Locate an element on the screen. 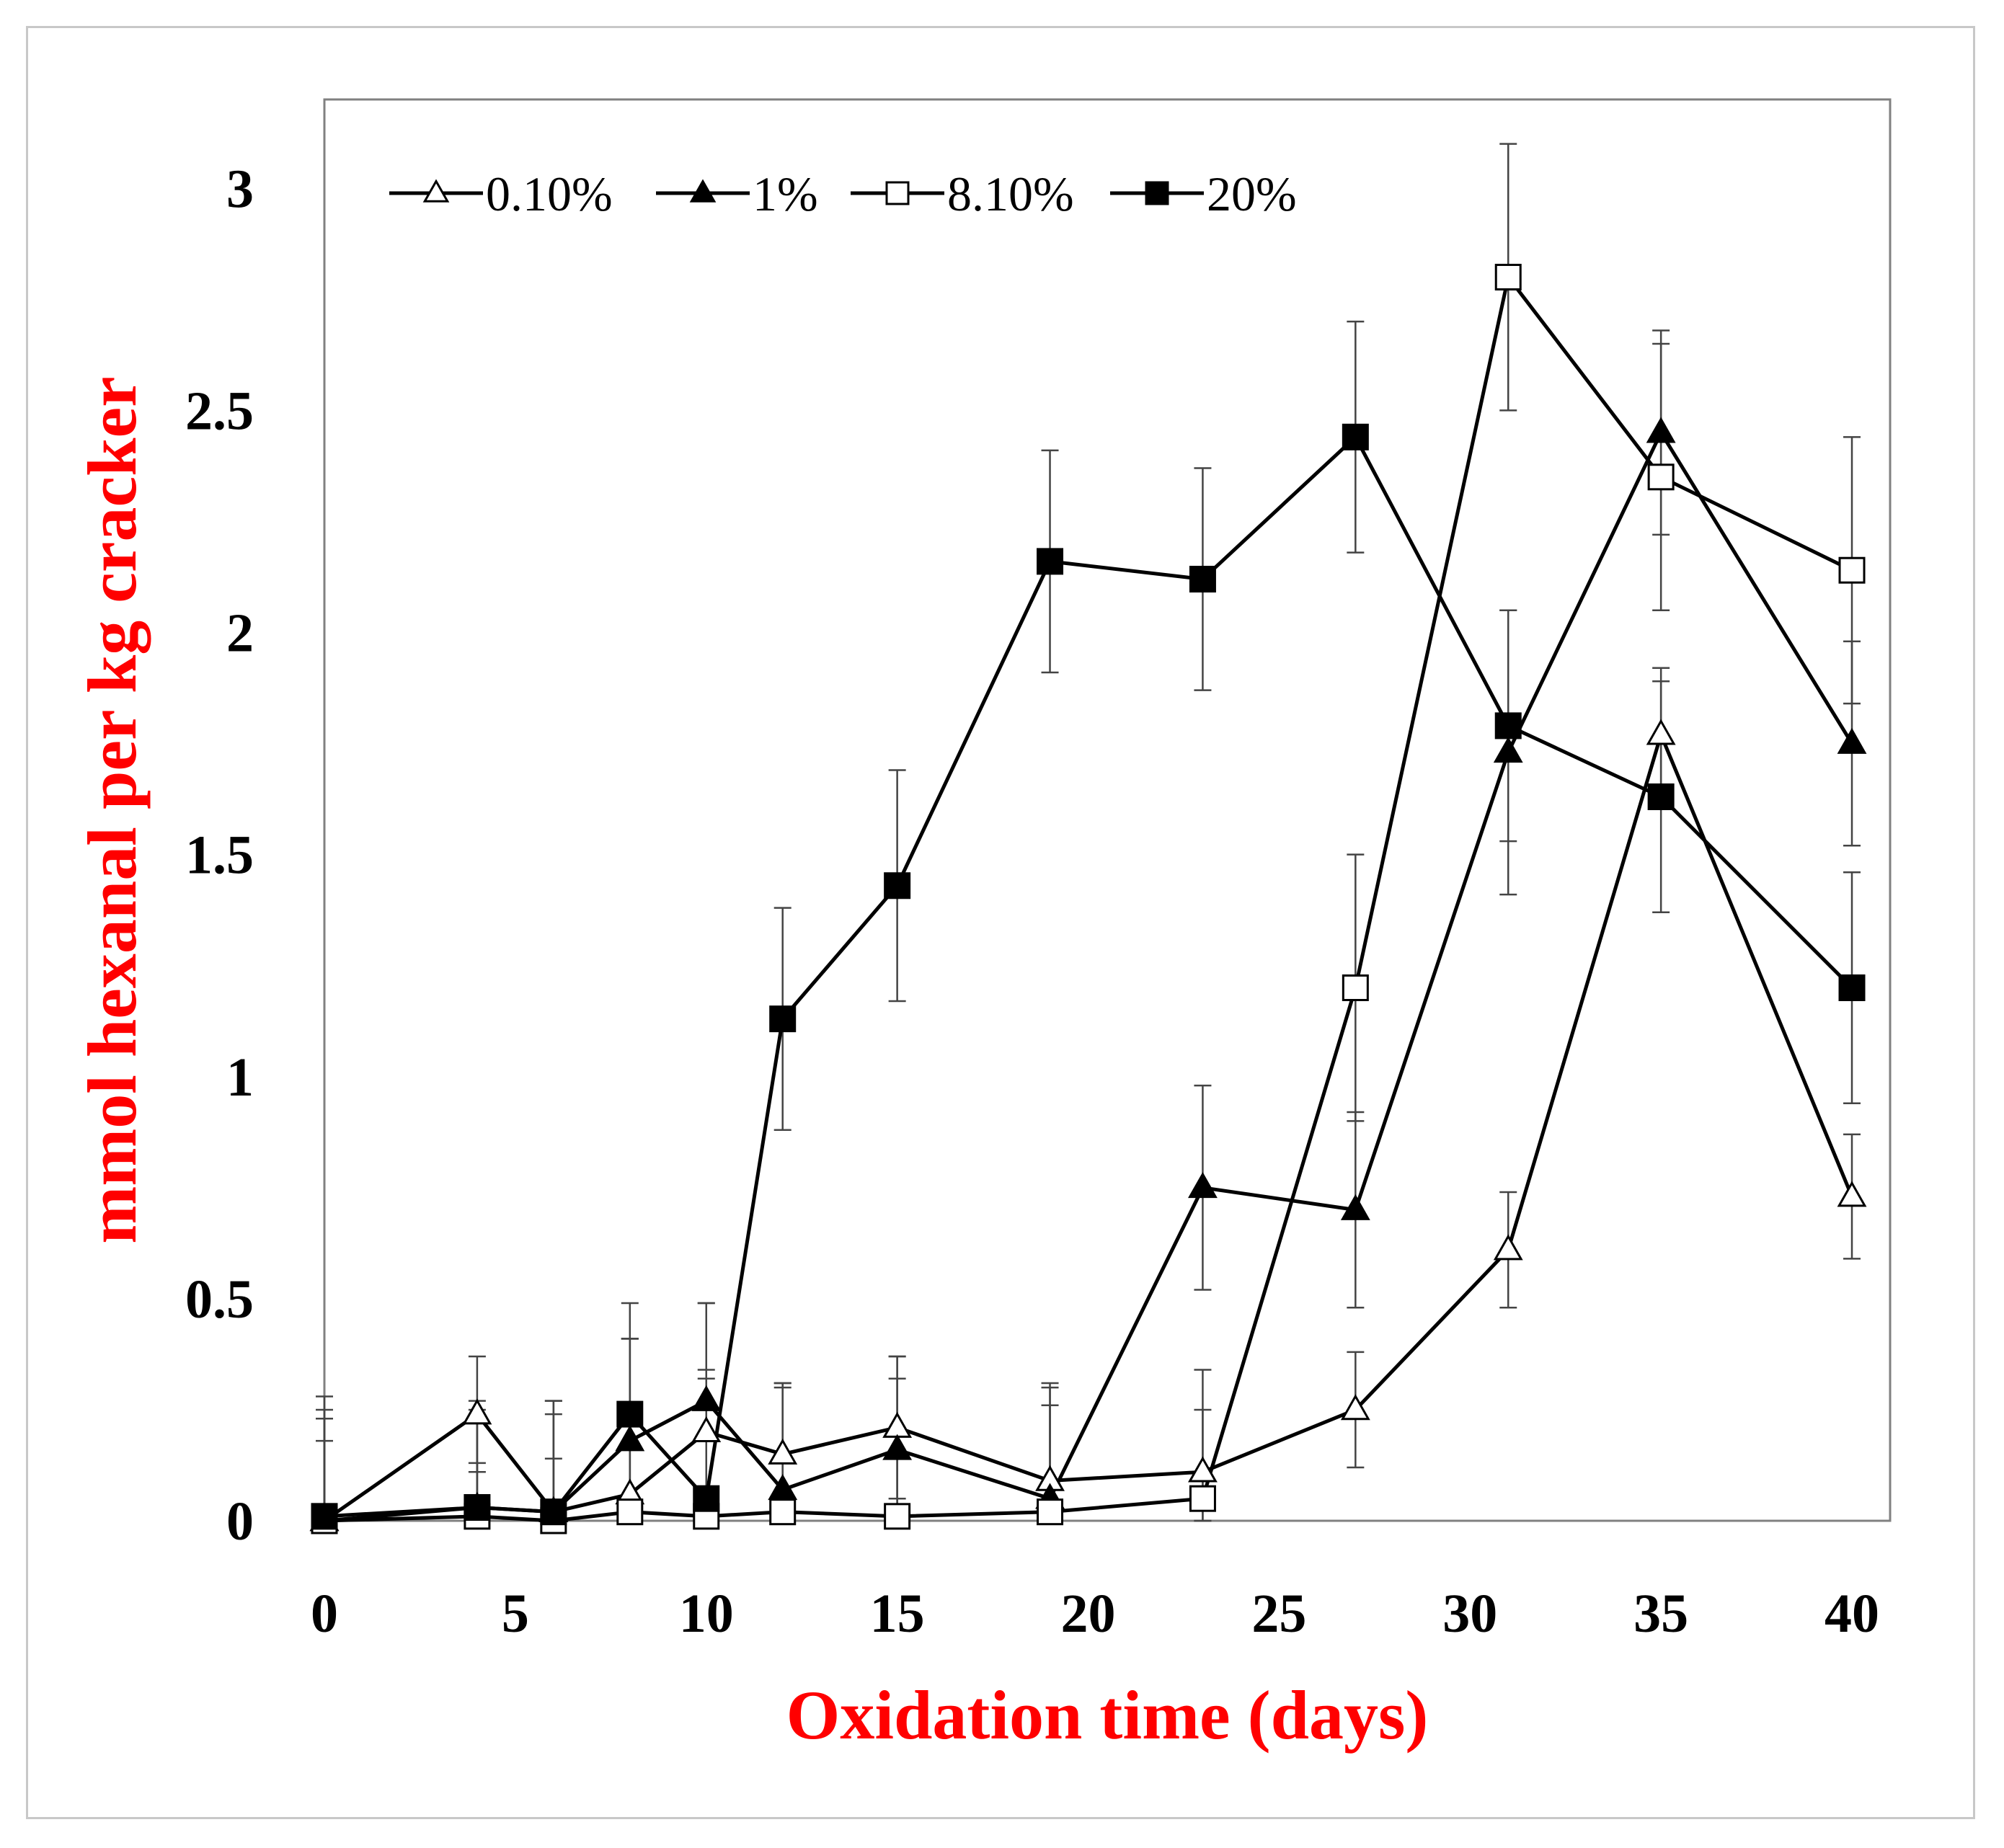 This screenshot has width=2004, height=1848. x-tick-label: 40 is located at coordinates (1852, 1613).